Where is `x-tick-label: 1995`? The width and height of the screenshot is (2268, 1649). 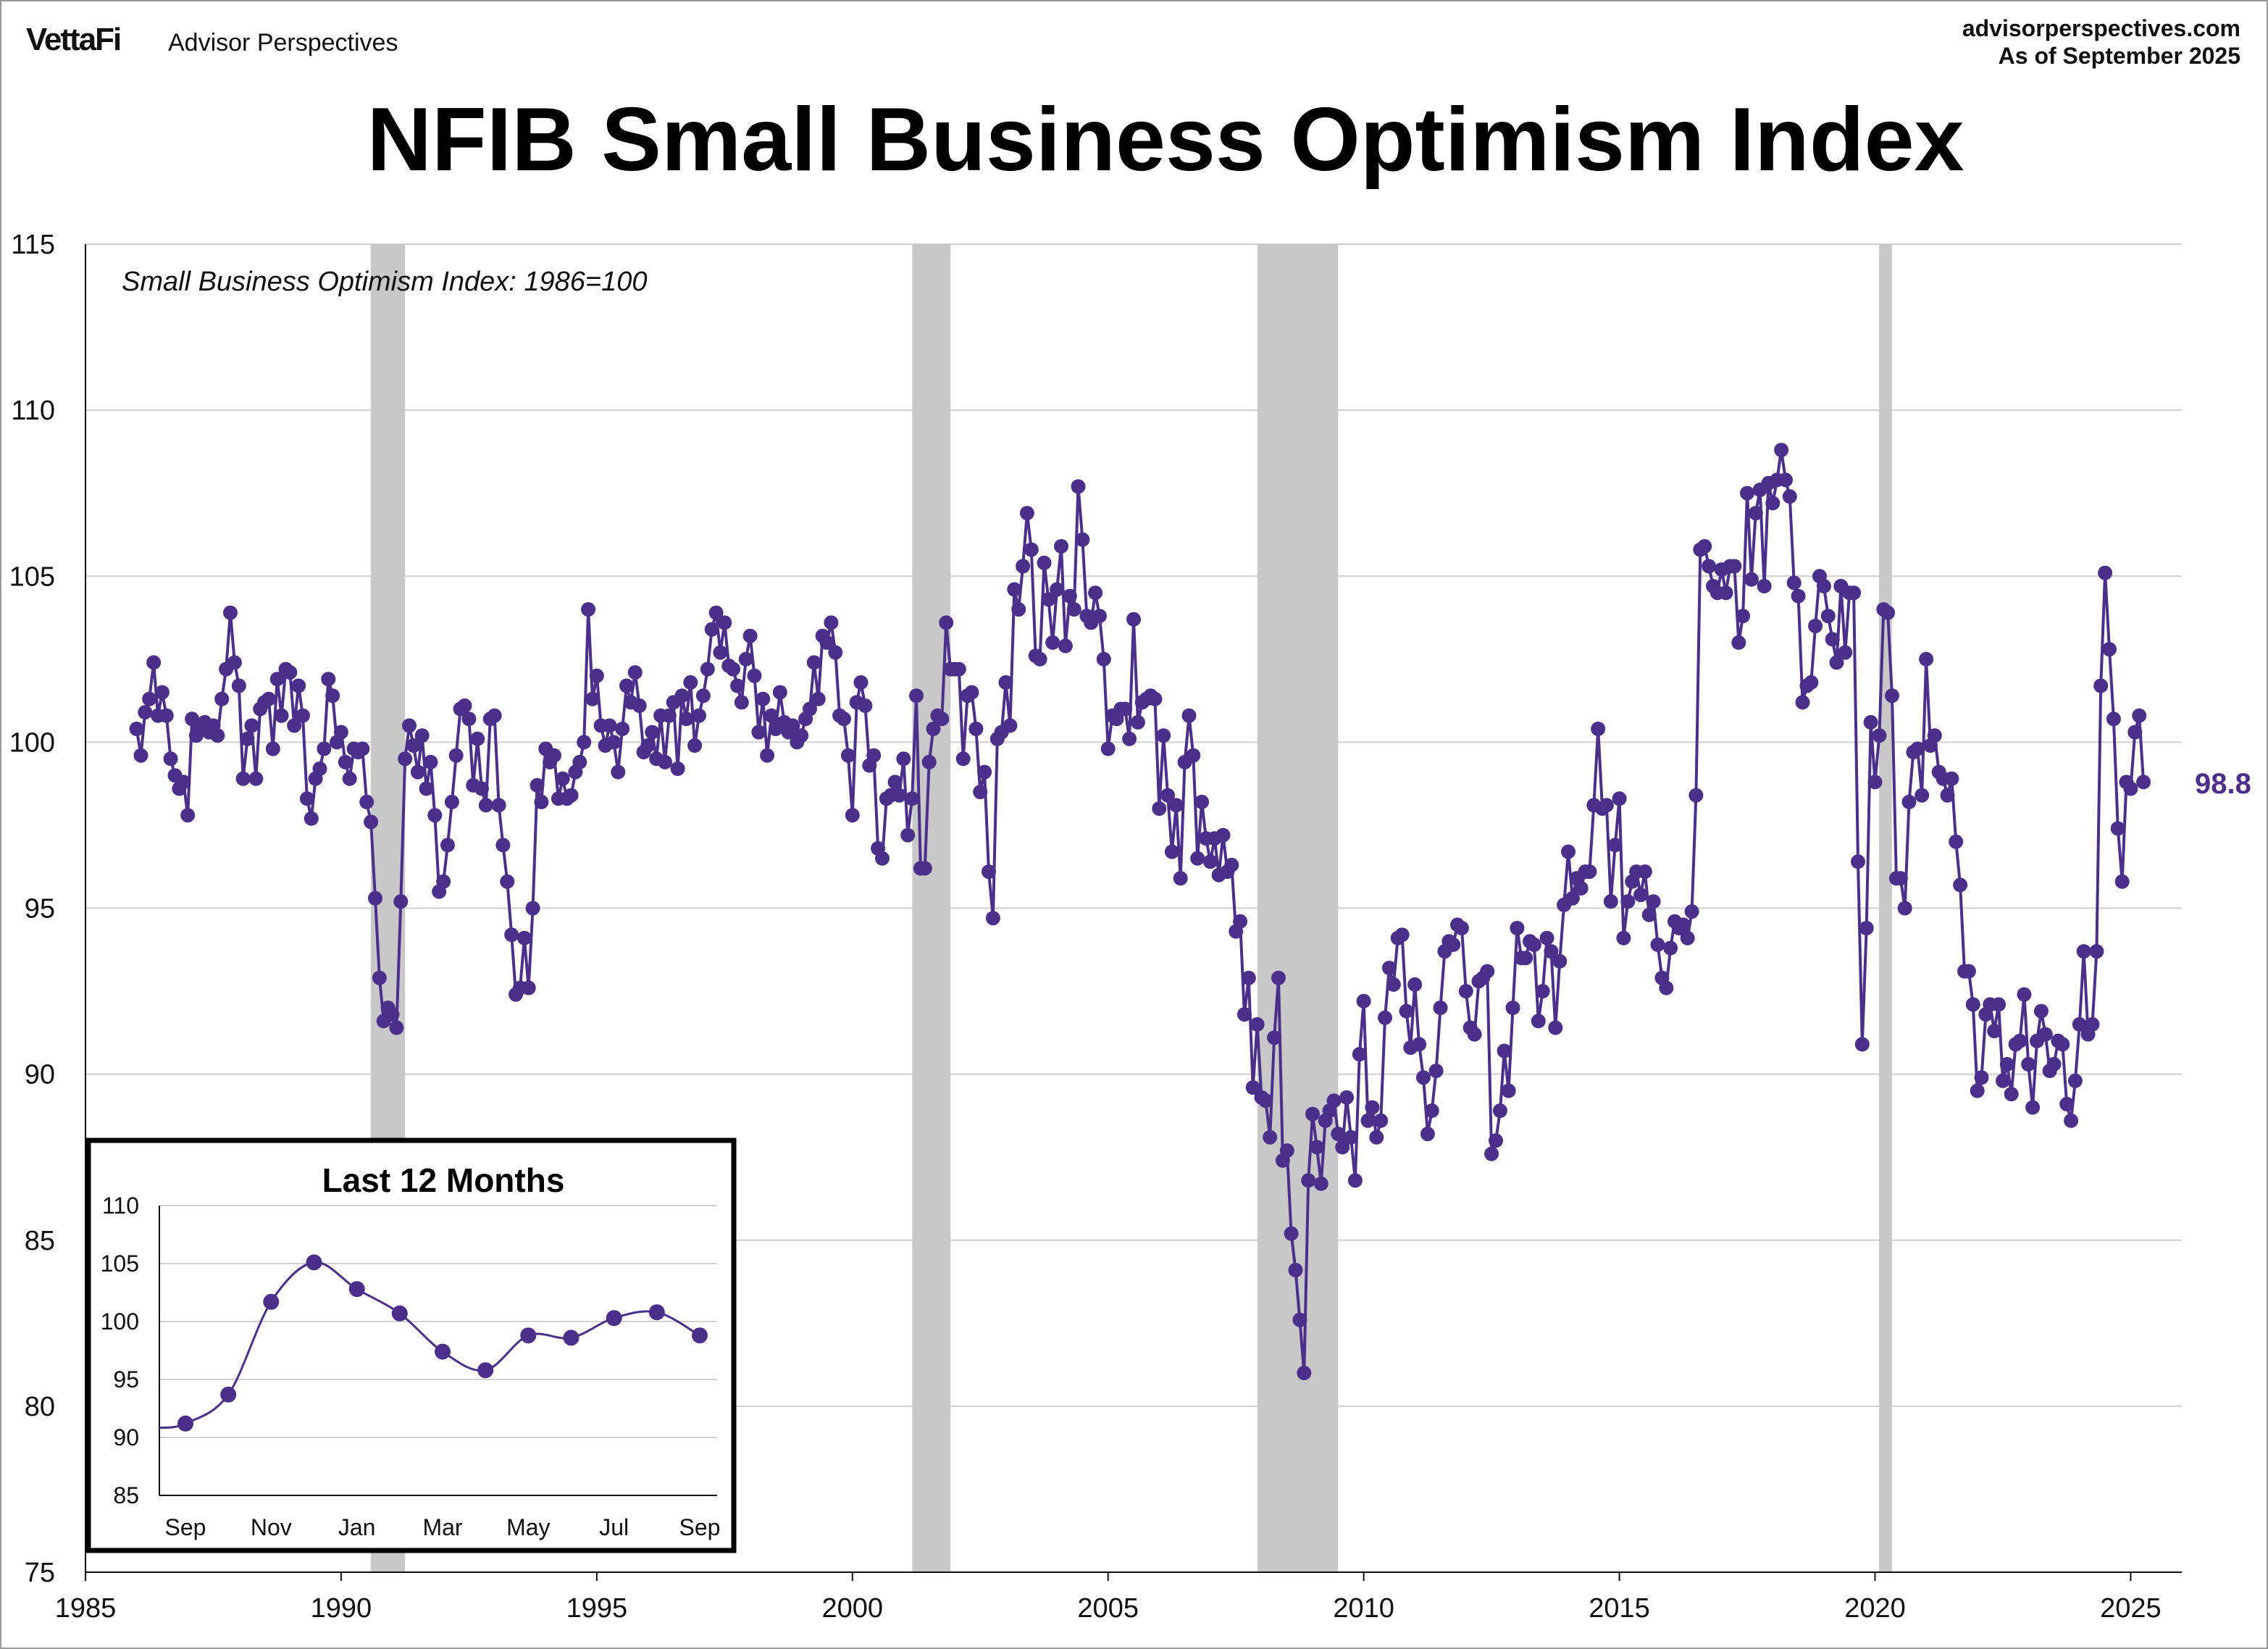 x-tick-label: 1995 is located at coordinates (597, 1608).